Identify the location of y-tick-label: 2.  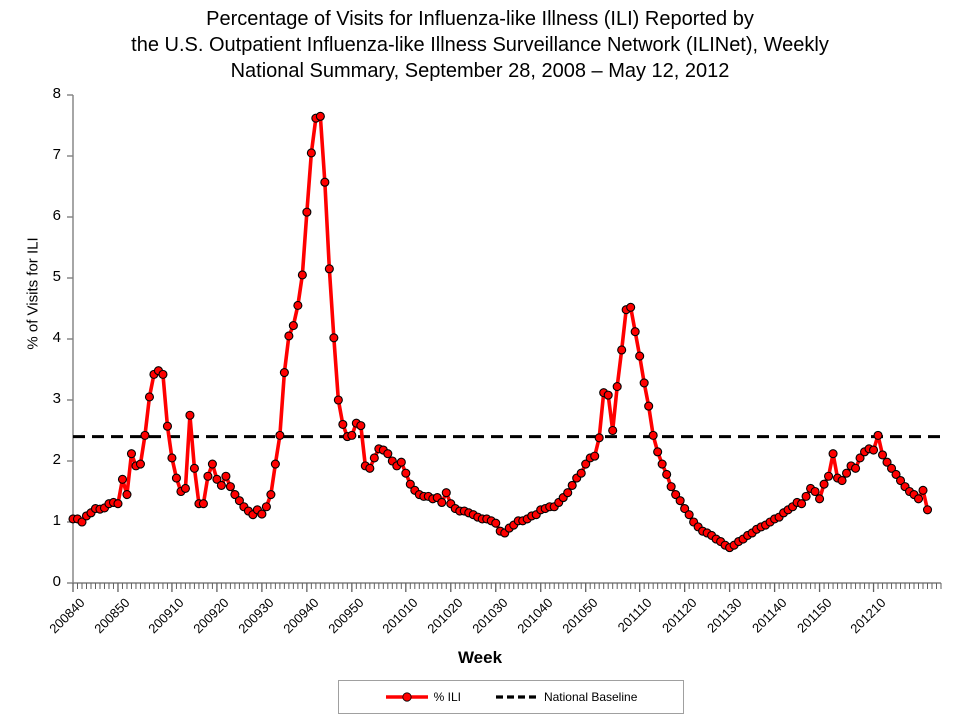
(56, 459).